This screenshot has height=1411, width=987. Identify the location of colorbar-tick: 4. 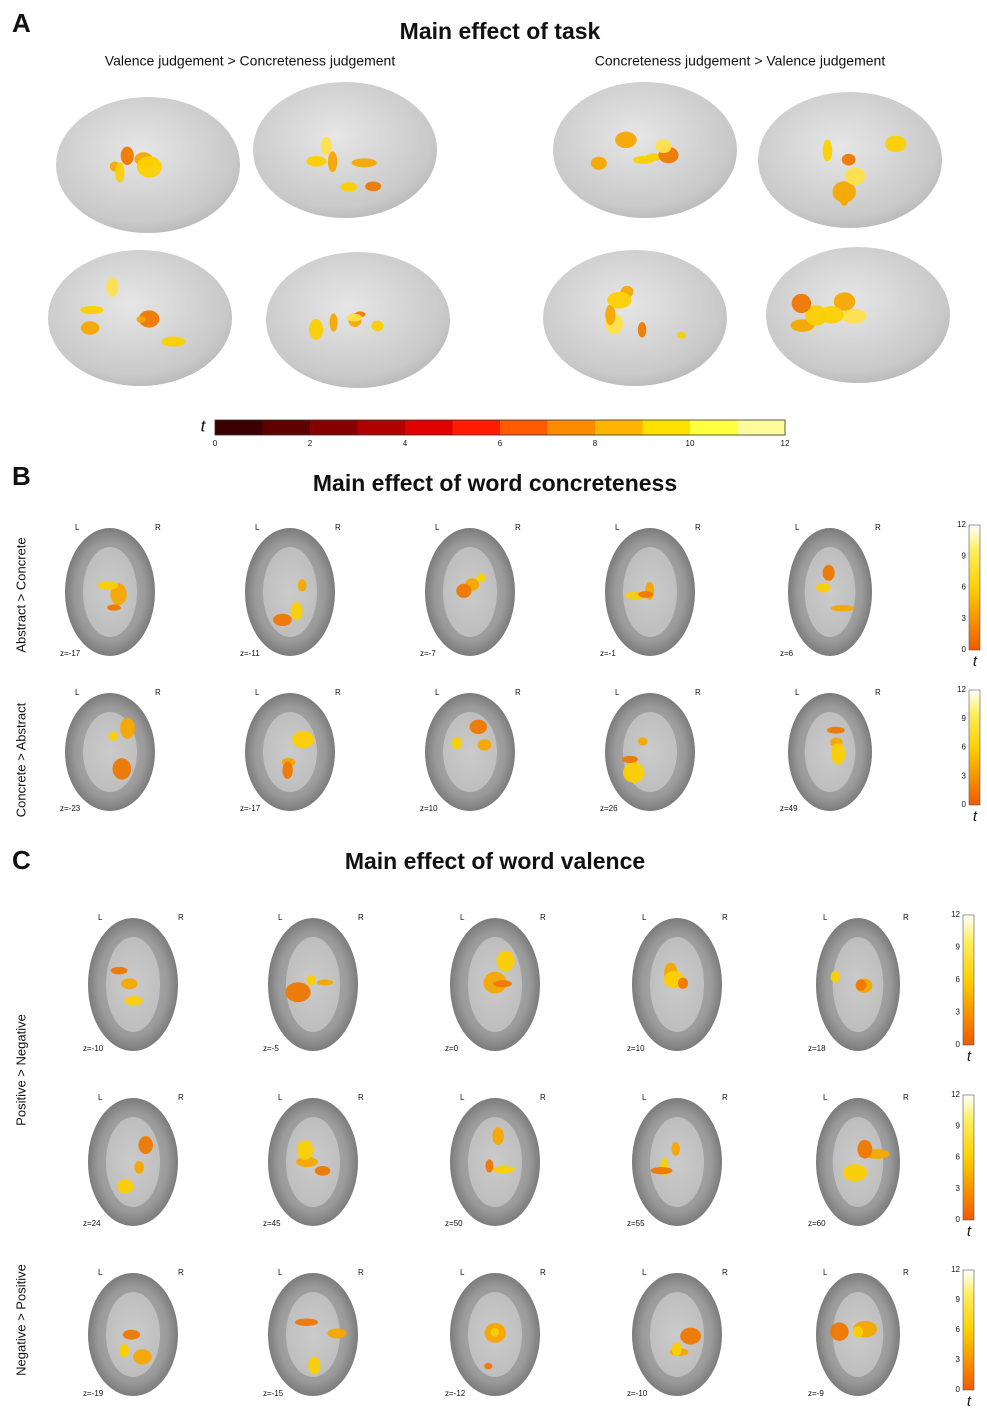
(405, 443).